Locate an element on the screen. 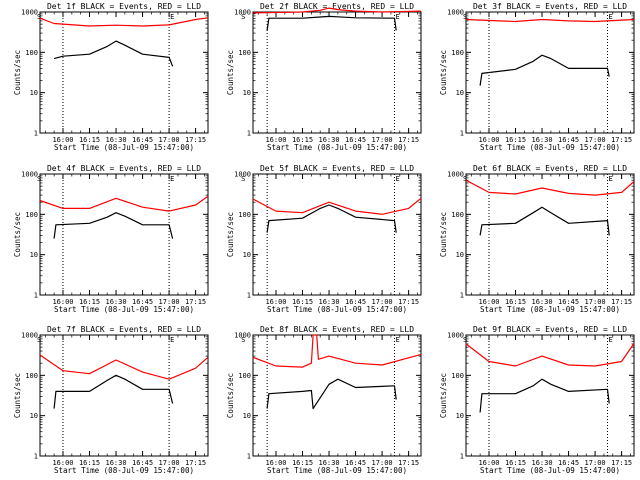 This screenshot has width=640, height=480. plot-title: Det 2f BLACK = Events, RED = LLD is located at coordinates (337, 6).